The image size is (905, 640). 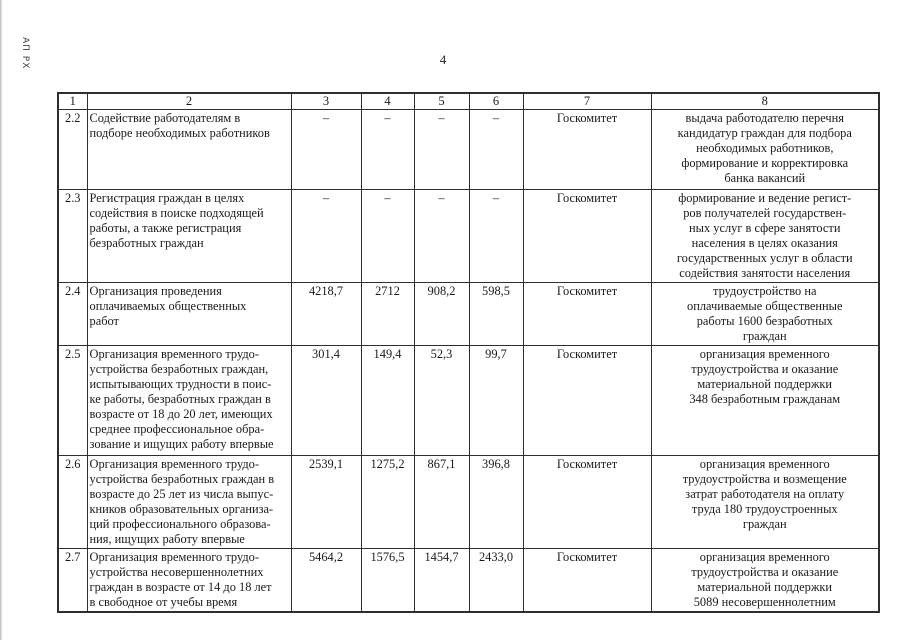 What do you see at coordinates (326, 101) in the screenshot?
I see `column-header-3: 3` at bounding box center [326, 101].